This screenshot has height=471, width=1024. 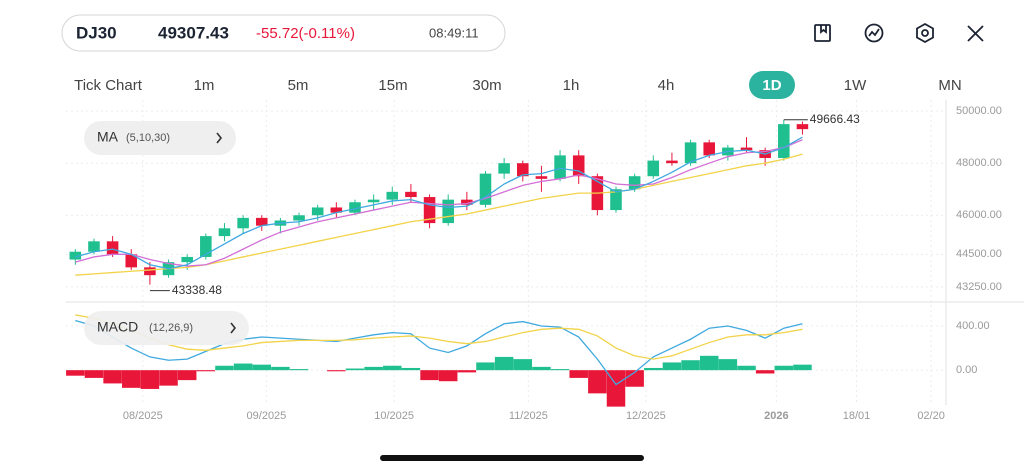 I want to click on home-indicator, so click(x=512, y=458).